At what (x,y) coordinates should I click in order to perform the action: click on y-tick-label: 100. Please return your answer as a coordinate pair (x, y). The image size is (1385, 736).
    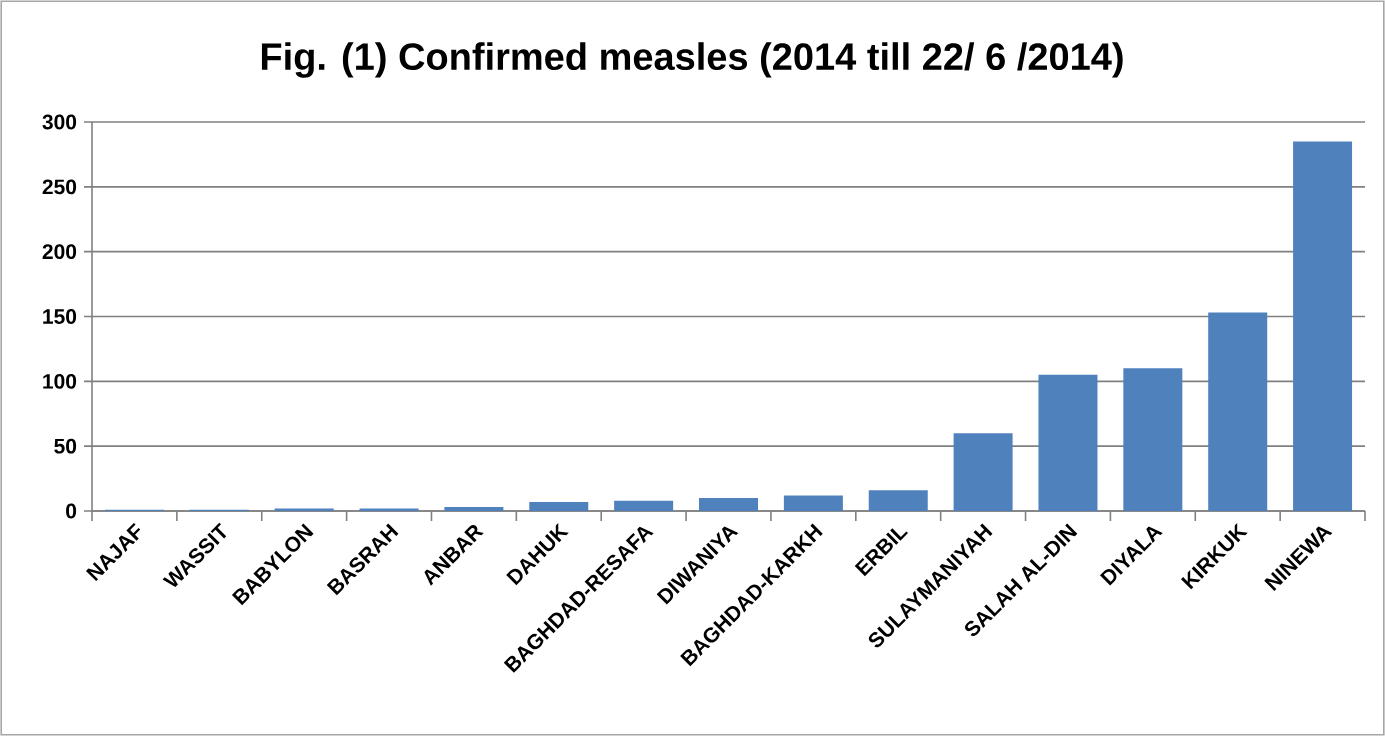
    Looking at the image, I should click on (60, 381).